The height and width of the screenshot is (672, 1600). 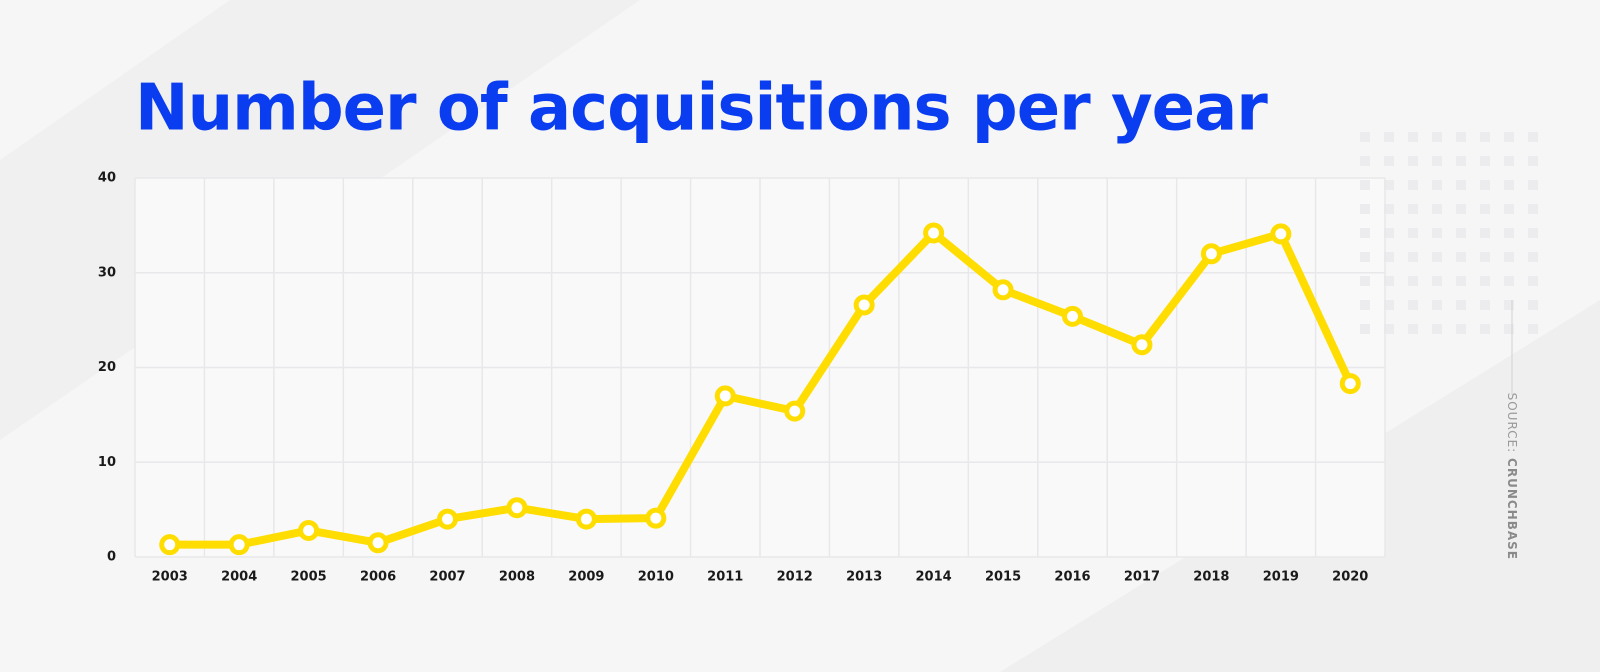 I want to click on x-tick-label: 2017, so click(x=1142, y=577).